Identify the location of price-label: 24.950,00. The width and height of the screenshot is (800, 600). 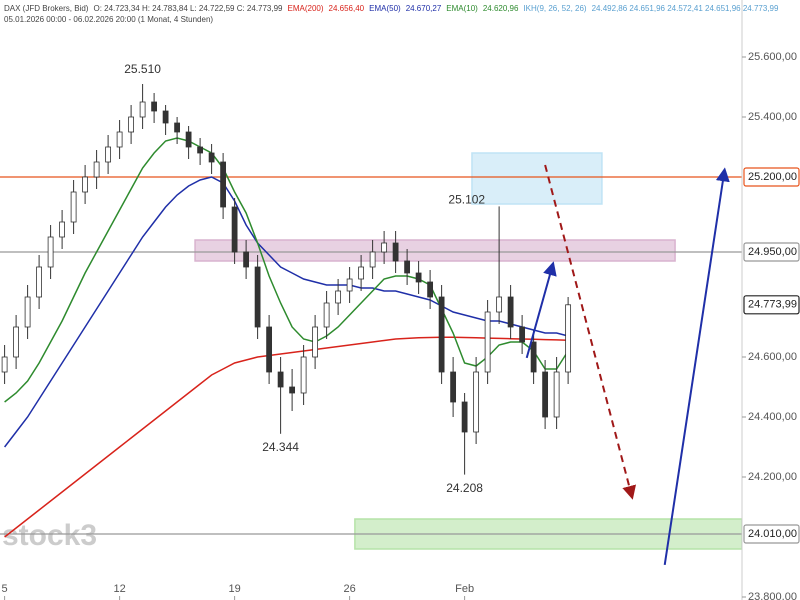
(772, 252).